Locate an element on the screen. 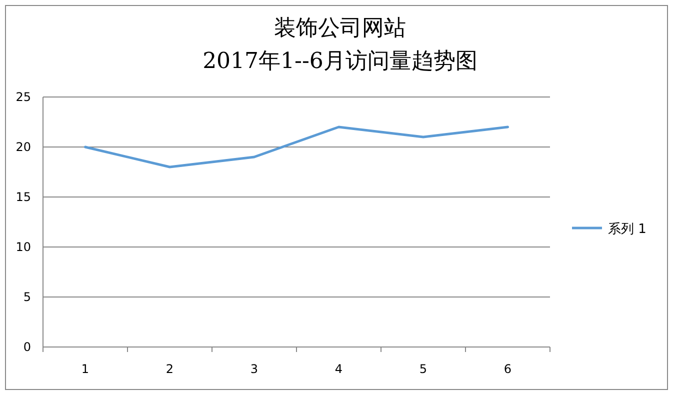 Image resolution: width=674 pixels, height=396 pixels. x-tick-label: 3 is located at coordinates (254, 369).